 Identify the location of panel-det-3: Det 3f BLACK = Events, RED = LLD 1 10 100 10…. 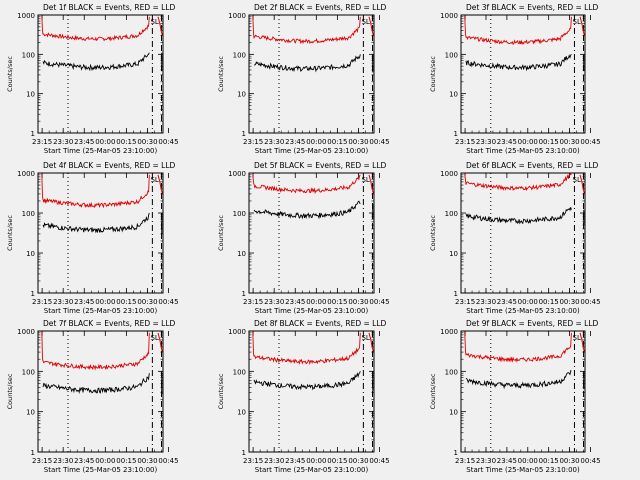
(515, 79).